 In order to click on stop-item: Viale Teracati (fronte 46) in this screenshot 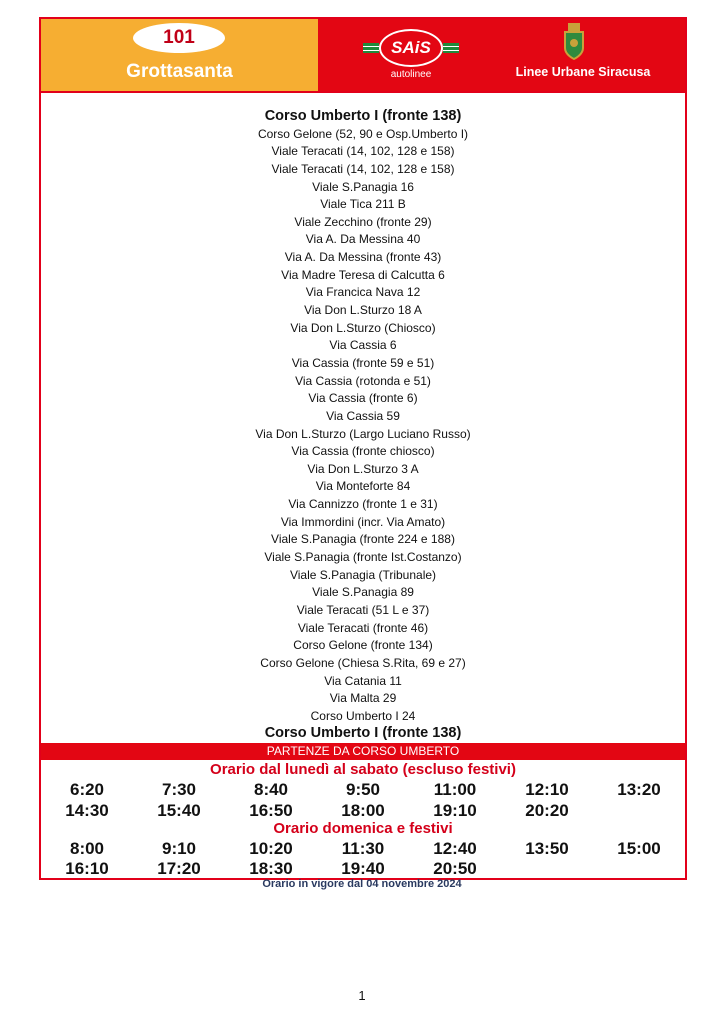, I will do `click(363, 627)`.